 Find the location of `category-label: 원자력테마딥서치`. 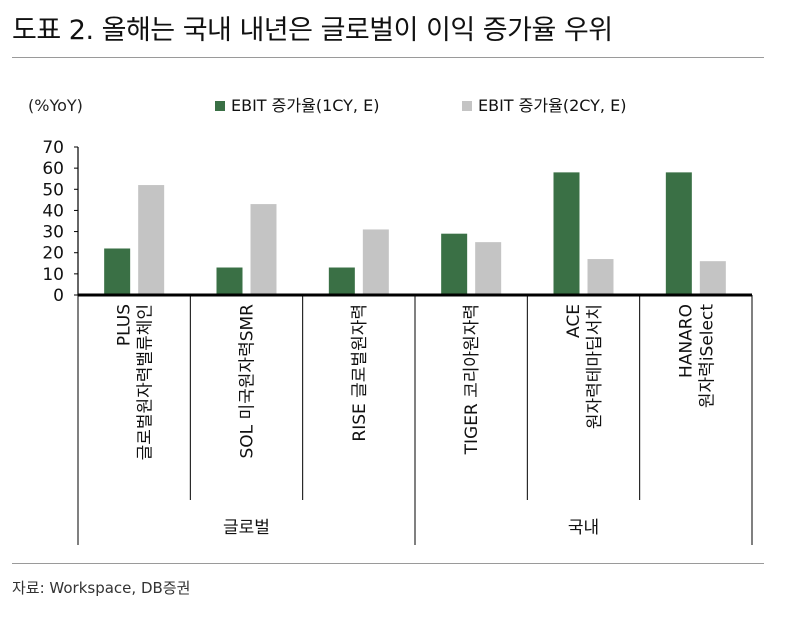

category-label: 원자력테마딥서치 is located at coordinates (595, 366).